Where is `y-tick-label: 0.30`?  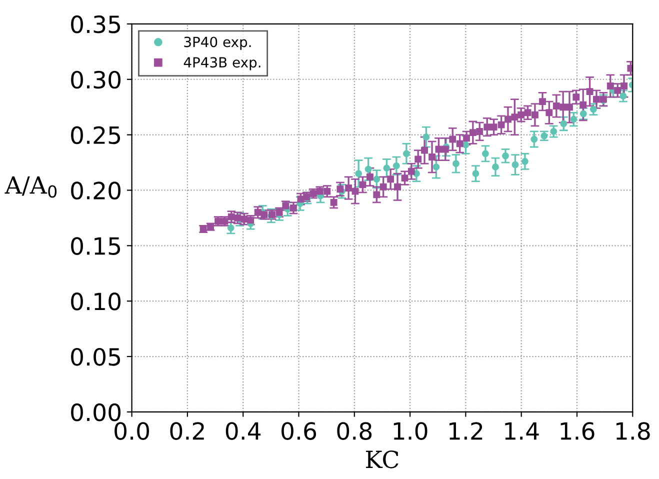 y-tick-label: 0.30 is located at coordinates (96, 79).